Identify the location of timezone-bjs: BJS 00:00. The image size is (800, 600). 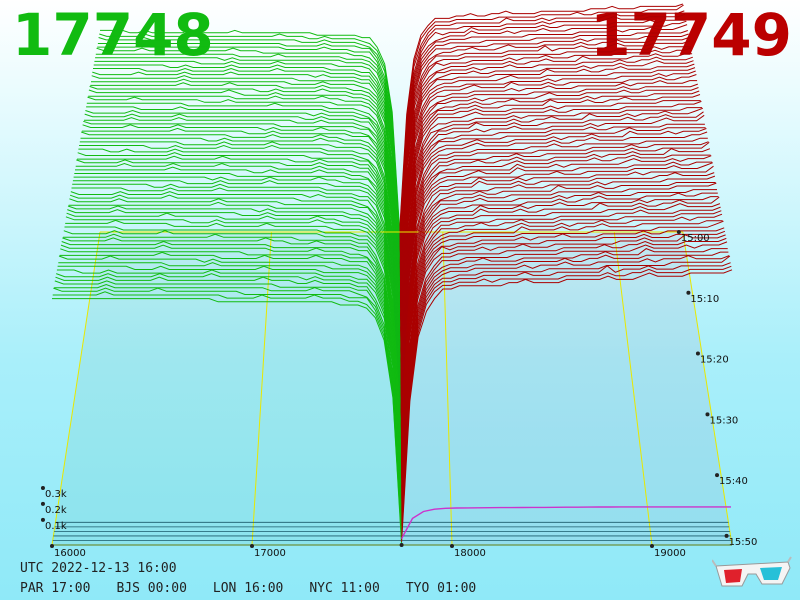
(151, 588).